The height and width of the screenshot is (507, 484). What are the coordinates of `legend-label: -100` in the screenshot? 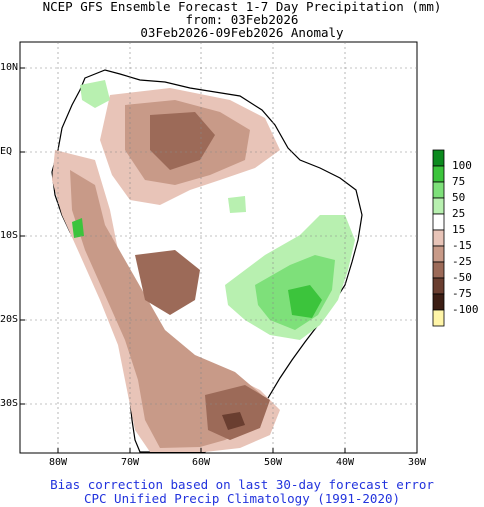 It's located at (465, 309).